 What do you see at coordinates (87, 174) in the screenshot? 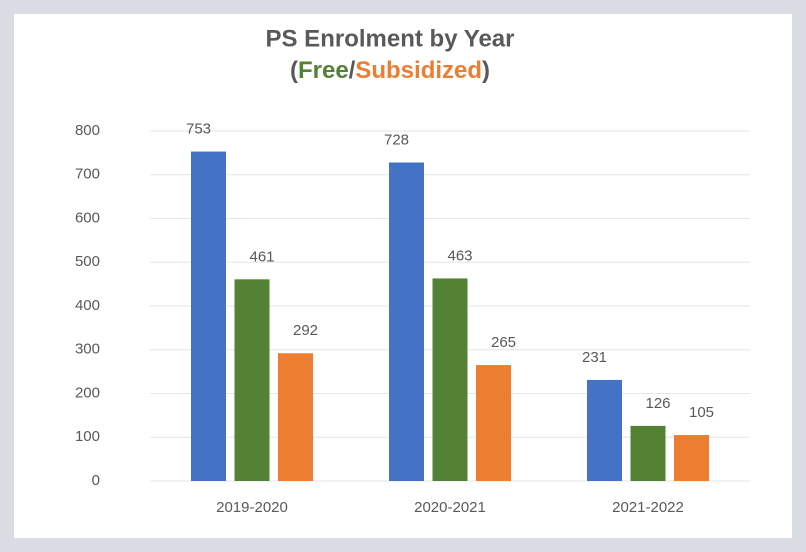
I see `y-tick-label: 700` at bounding box center [87, 174].